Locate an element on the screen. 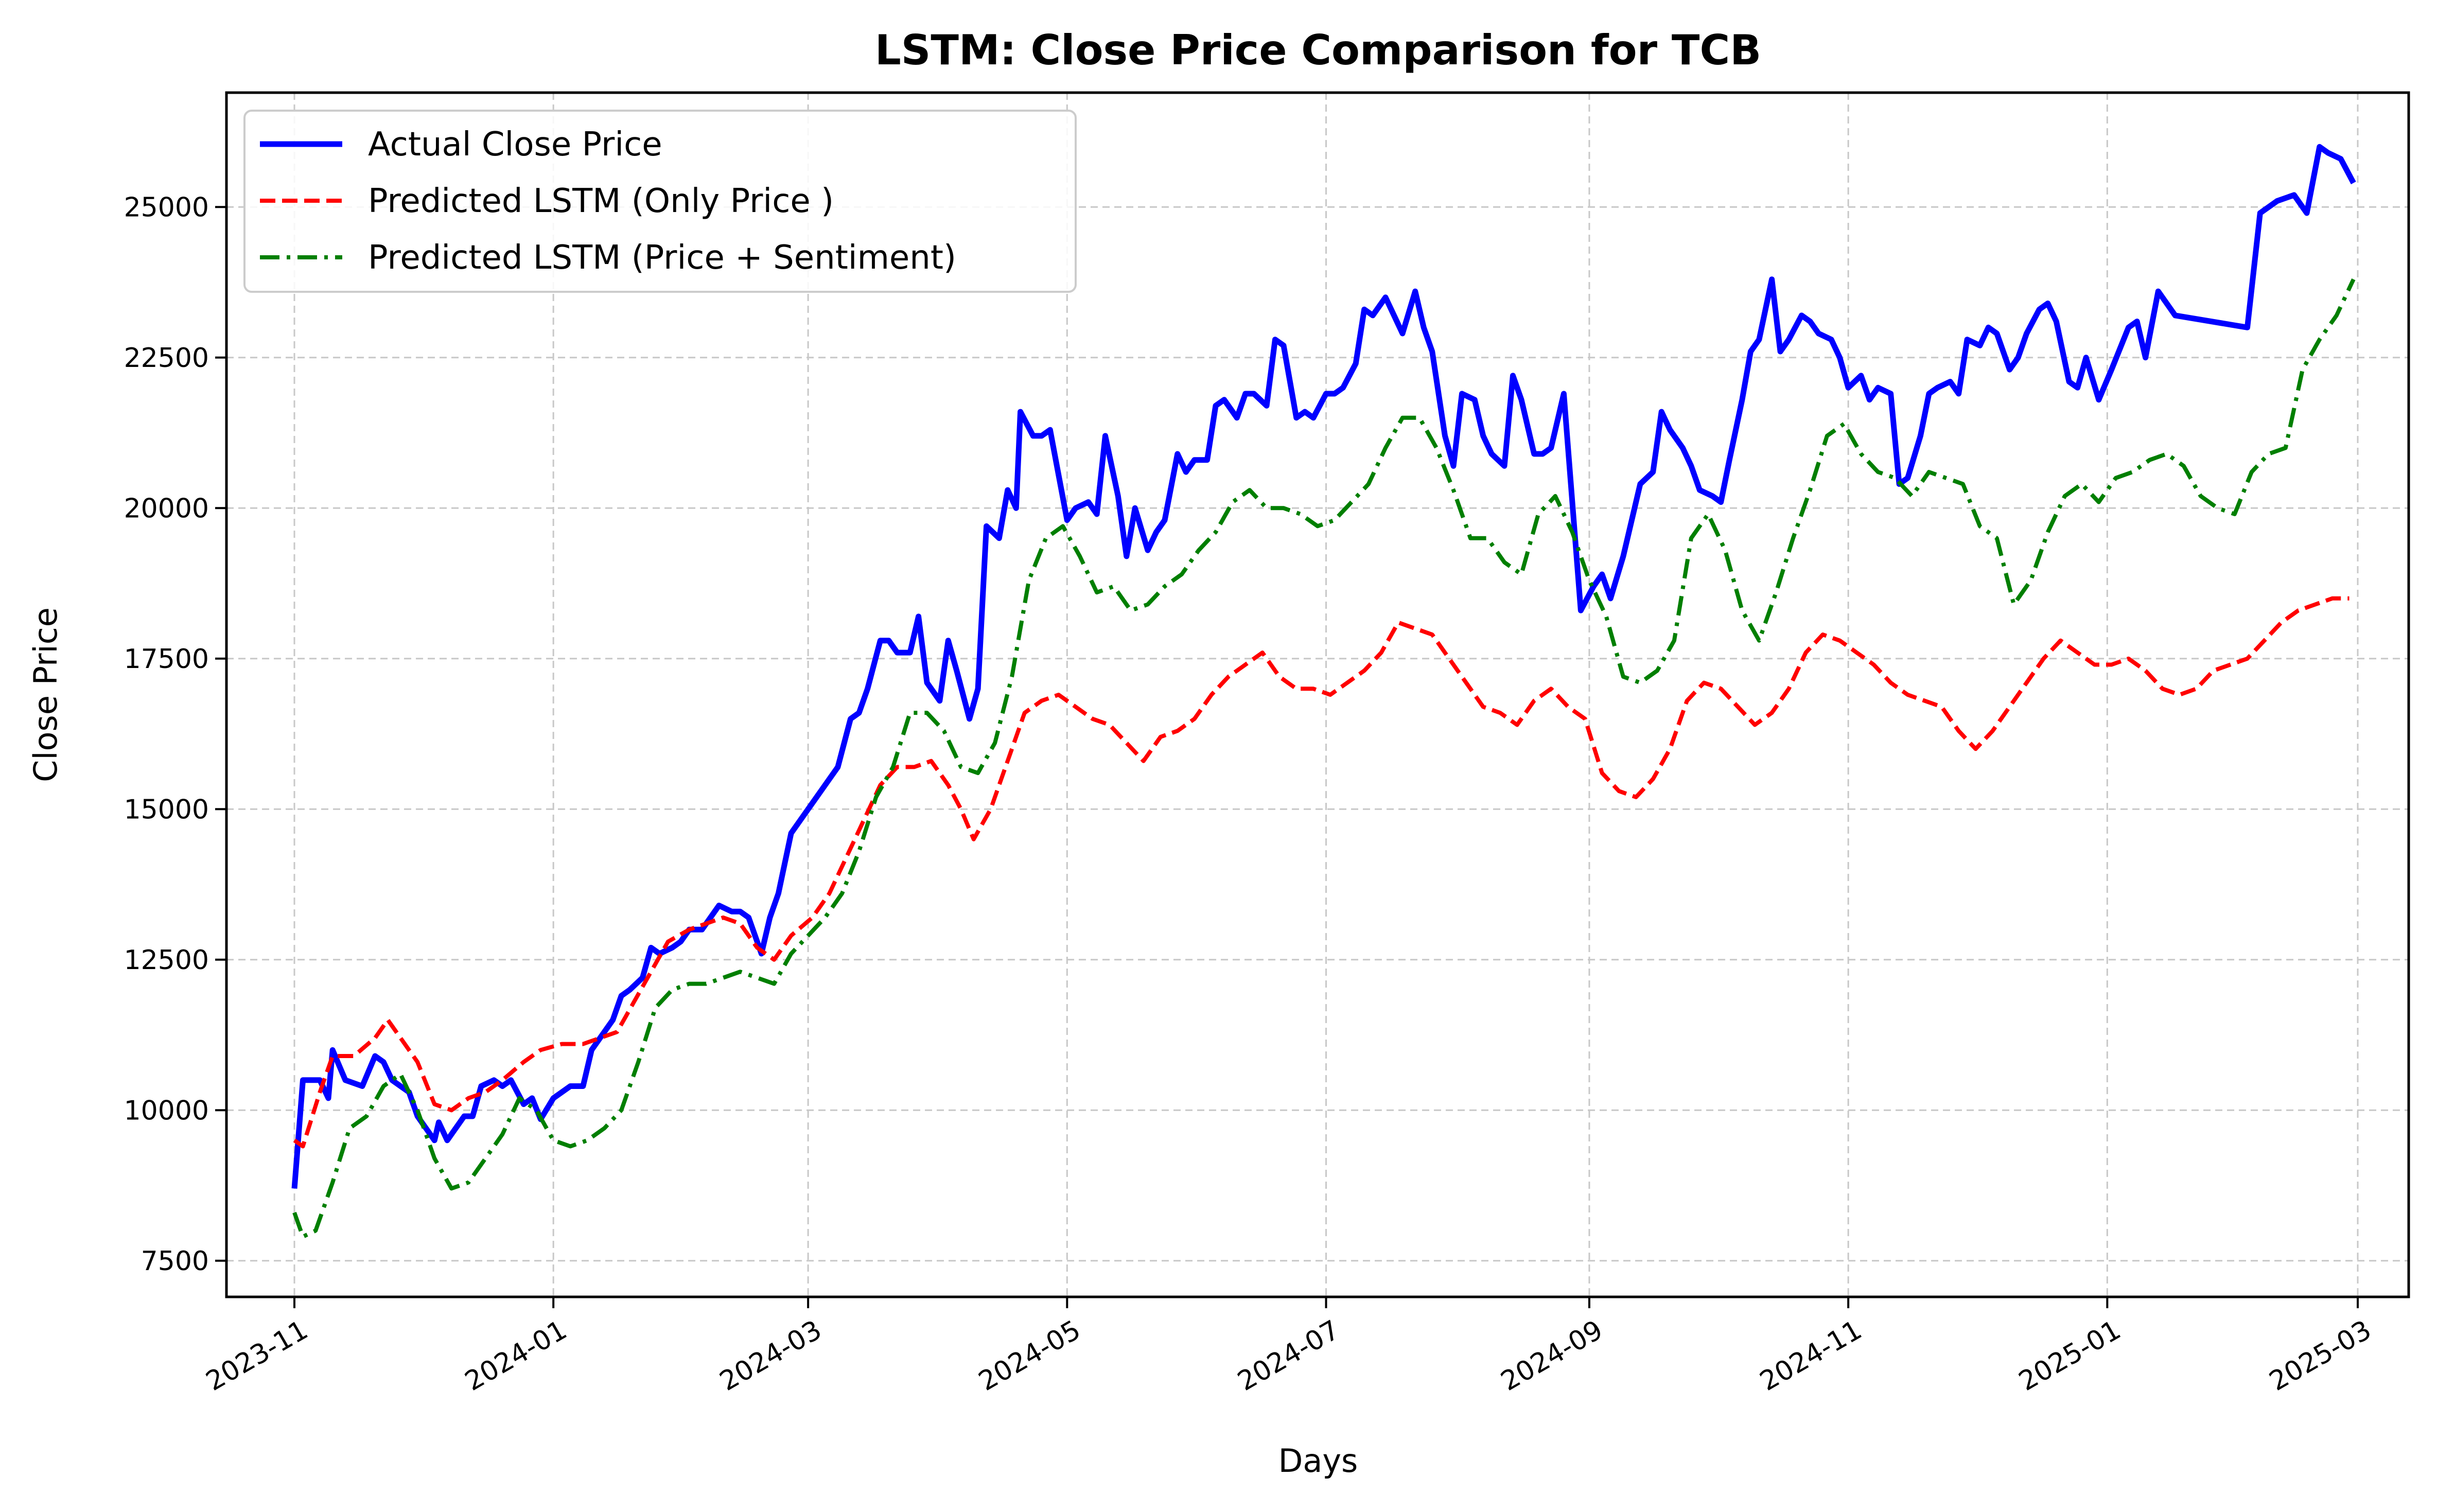 The width and height of the screenshot is (2437, 1512). chart-title: LSTM: Close Price Comparison for TCB is located at coordinates (1318, 50).